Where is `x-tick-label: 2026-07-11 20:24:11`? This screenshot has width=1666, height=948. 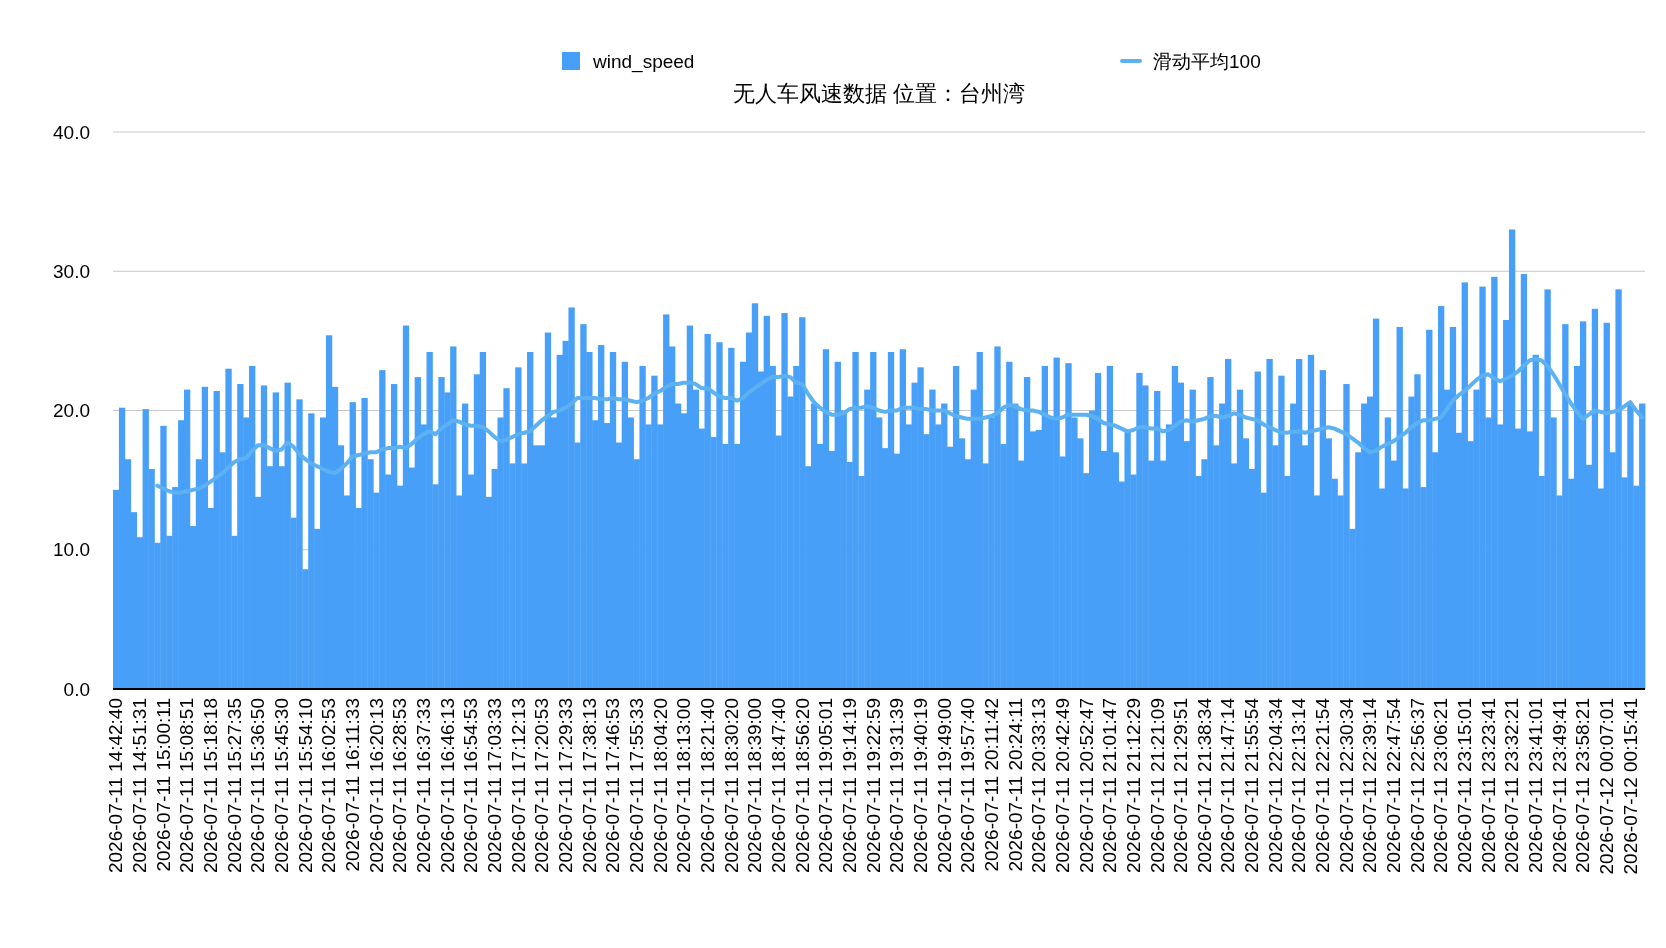
x-tick-label: 2026-07-11 20:24:11 is located at coordinates (1015, 785).